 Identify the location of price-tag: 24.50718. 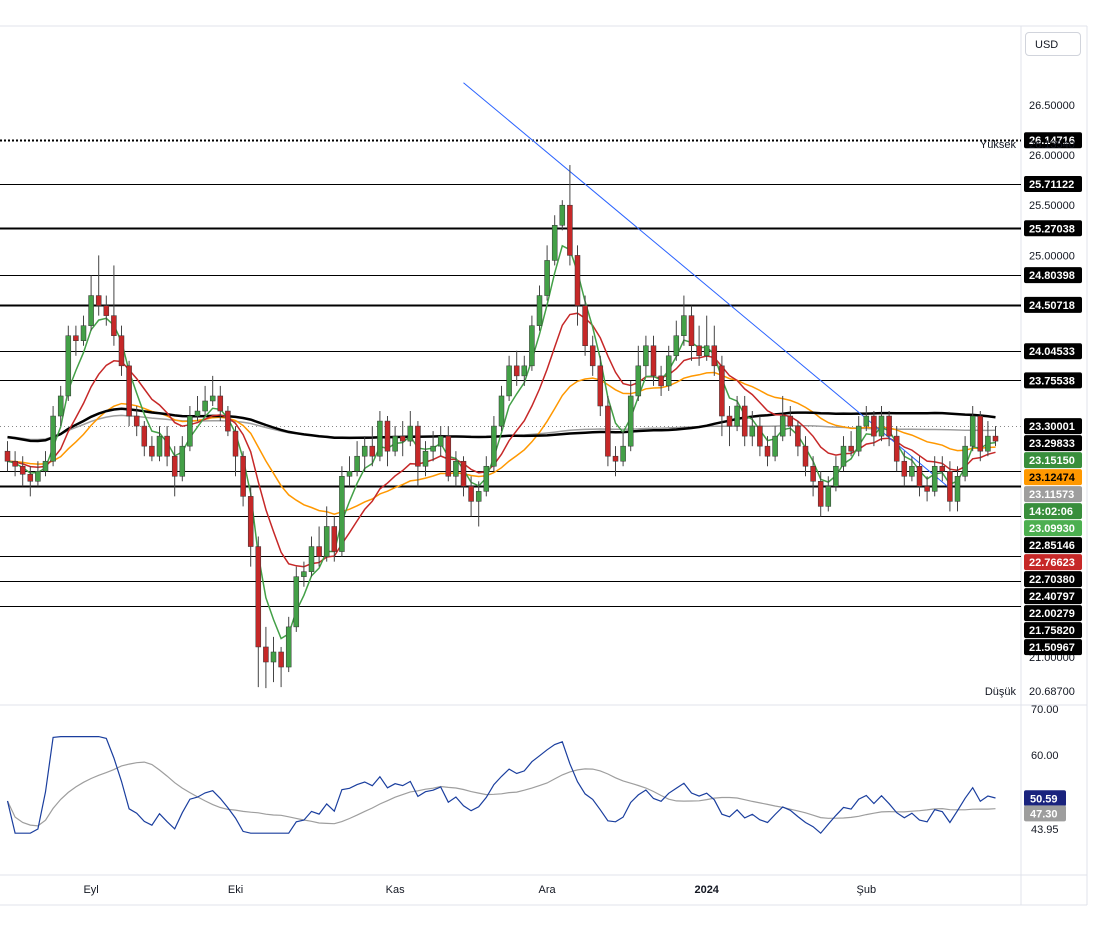
(1053, 304).